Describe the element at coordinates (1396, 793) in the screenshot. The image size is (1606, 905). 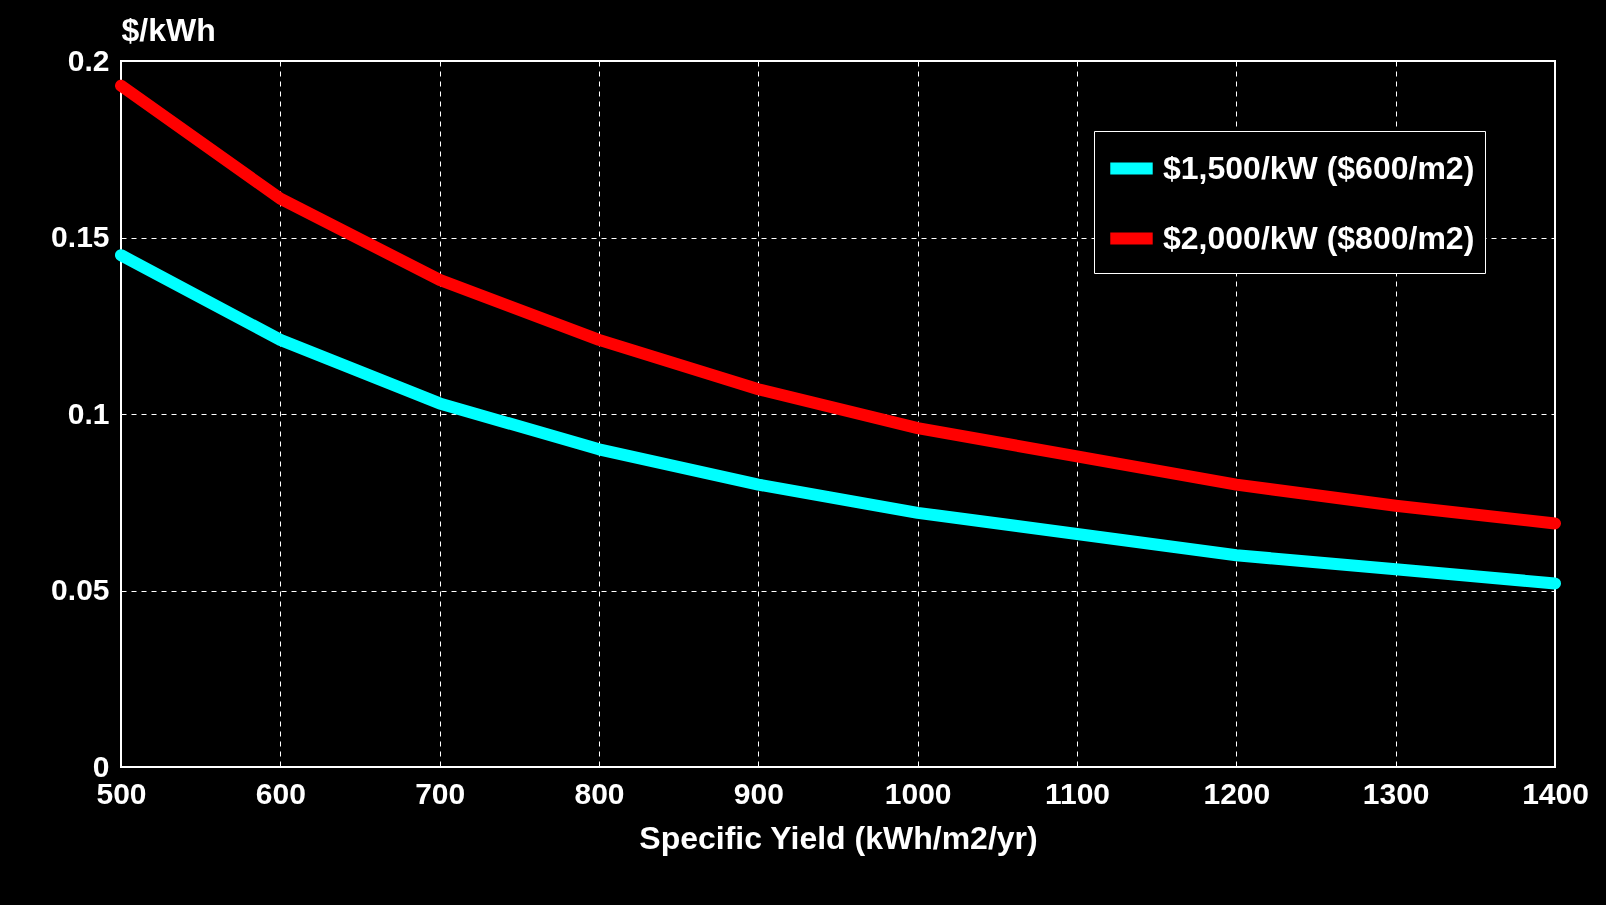
I see `x-tick-label: 1300` at that location.